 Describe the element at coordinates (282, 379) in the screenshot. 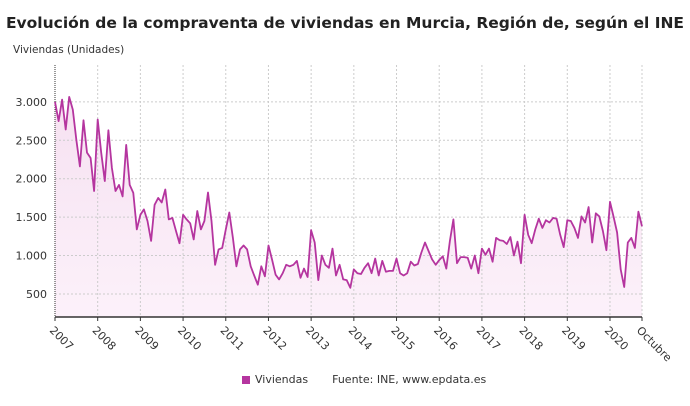

I see `legend-label: Viviendas` at that location.